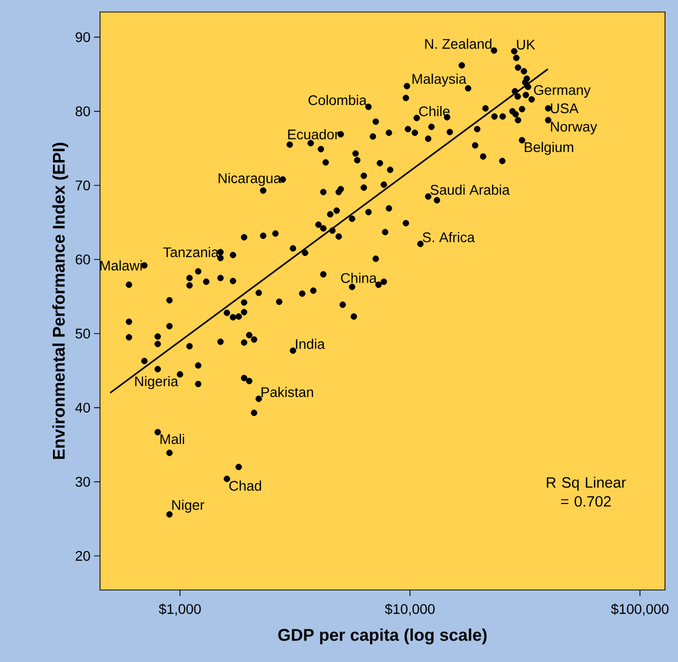  Describe the element at coordinates (549, 148) in the screenshot. I see `annotation: Belgium` at that location.